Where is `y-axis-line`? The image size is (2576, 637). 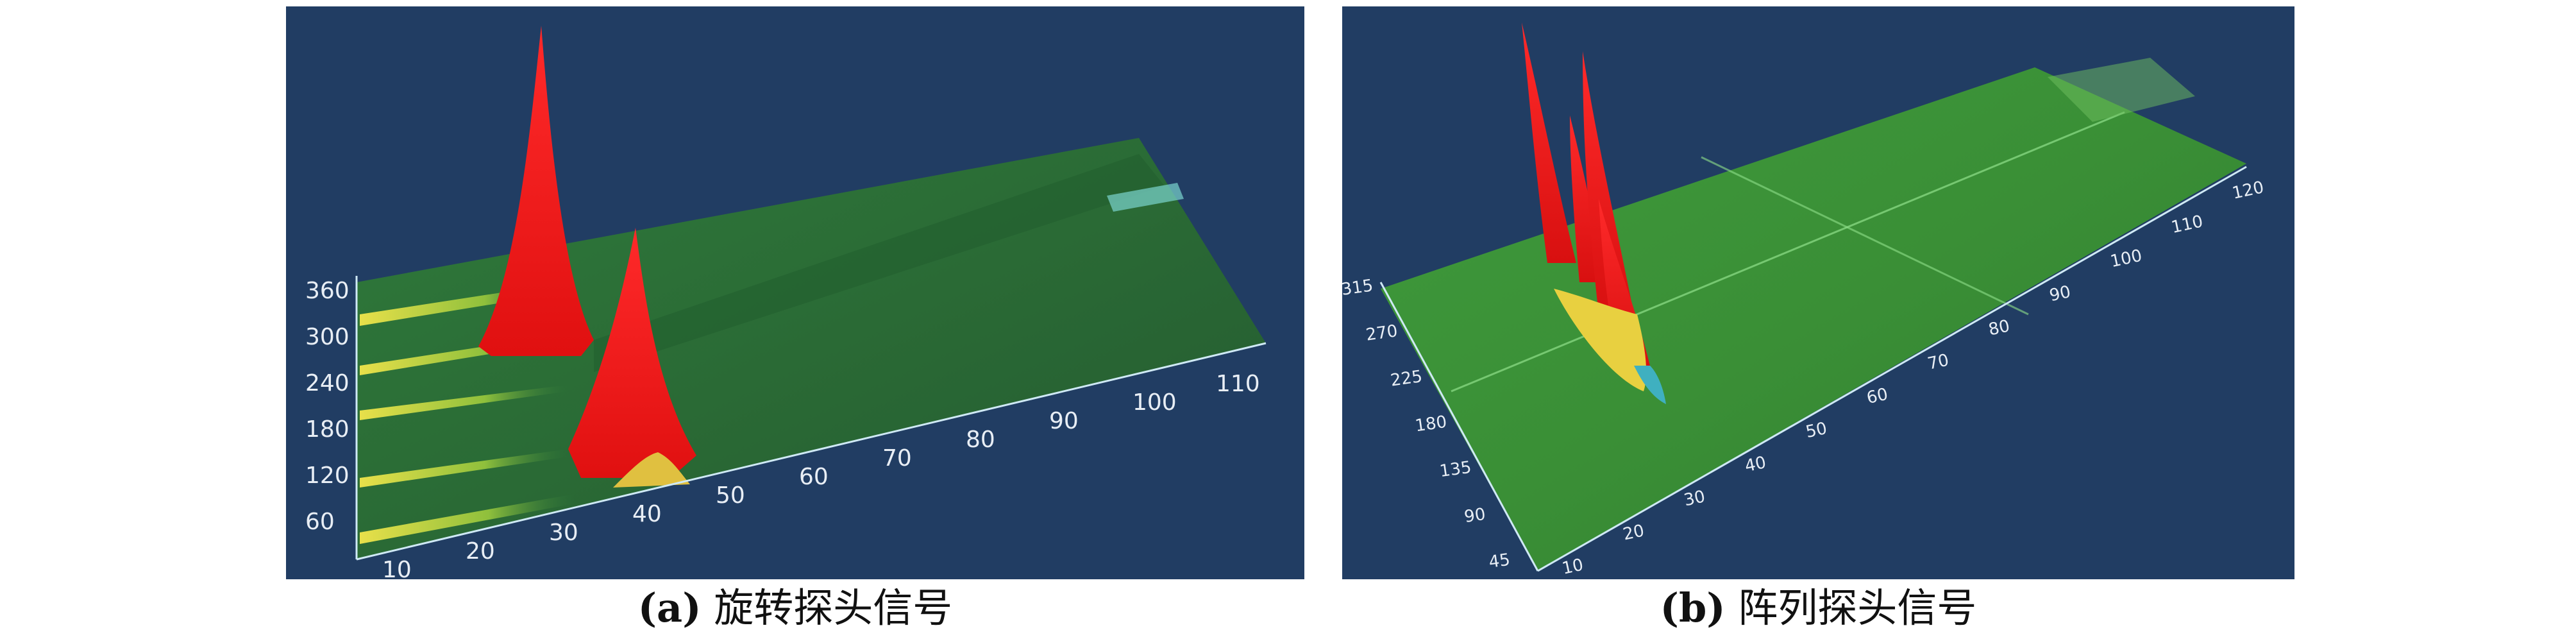 y-axis-line is located at coordinates (1459, 427).